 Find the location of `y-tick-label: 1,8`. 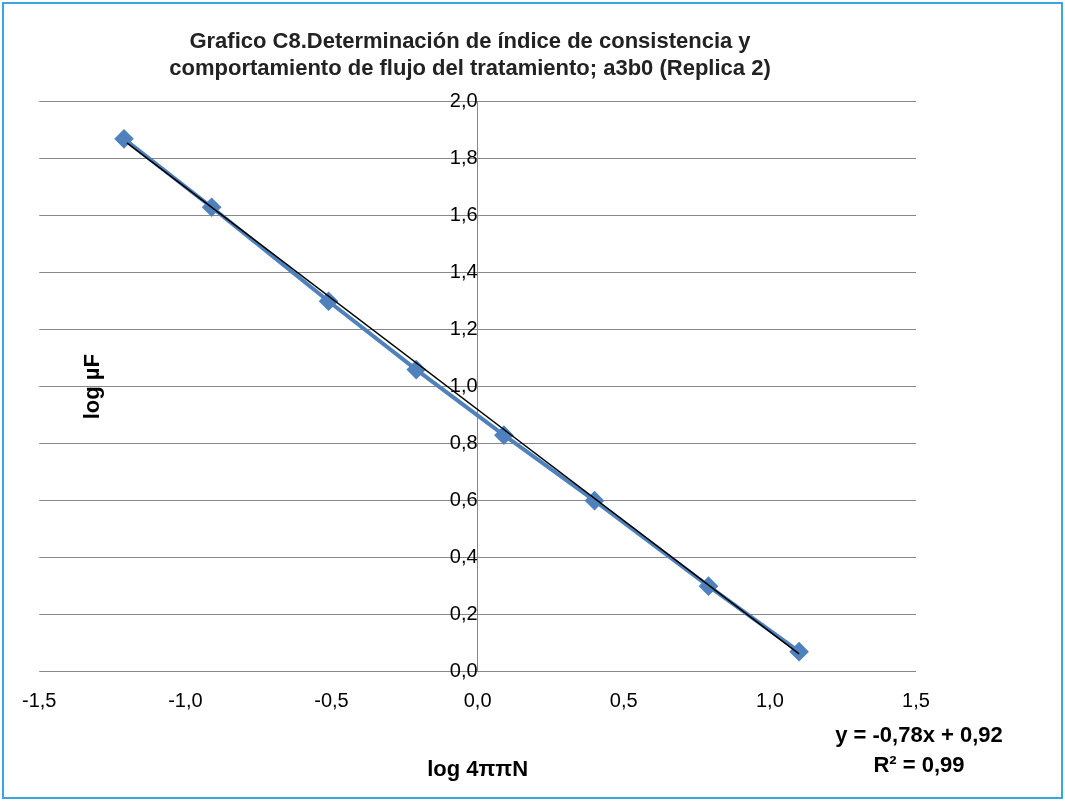

y-tick-label: 1,8 is located at coordinates (463, 157).